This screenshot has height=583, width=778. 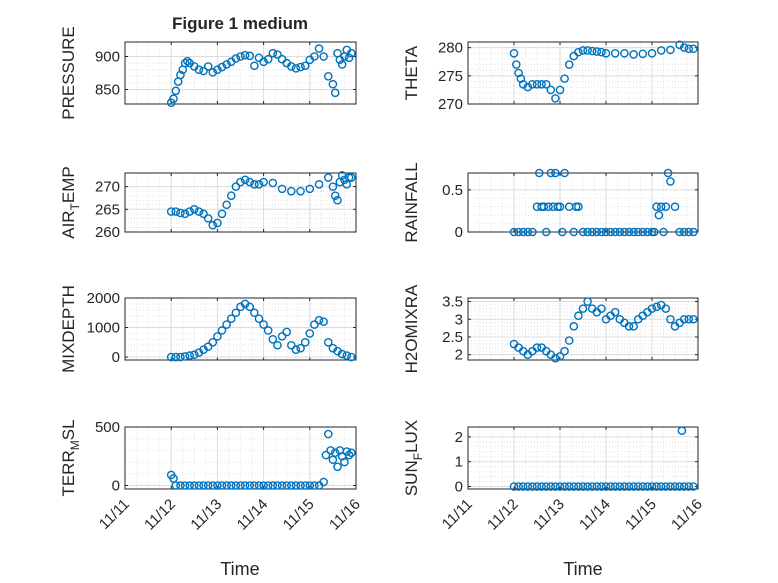 What do you see at coordinates (550, 76) in the screenshot?
I see `subplot-theta: 270 275 280 THETA` at bounding box center [550, 76].